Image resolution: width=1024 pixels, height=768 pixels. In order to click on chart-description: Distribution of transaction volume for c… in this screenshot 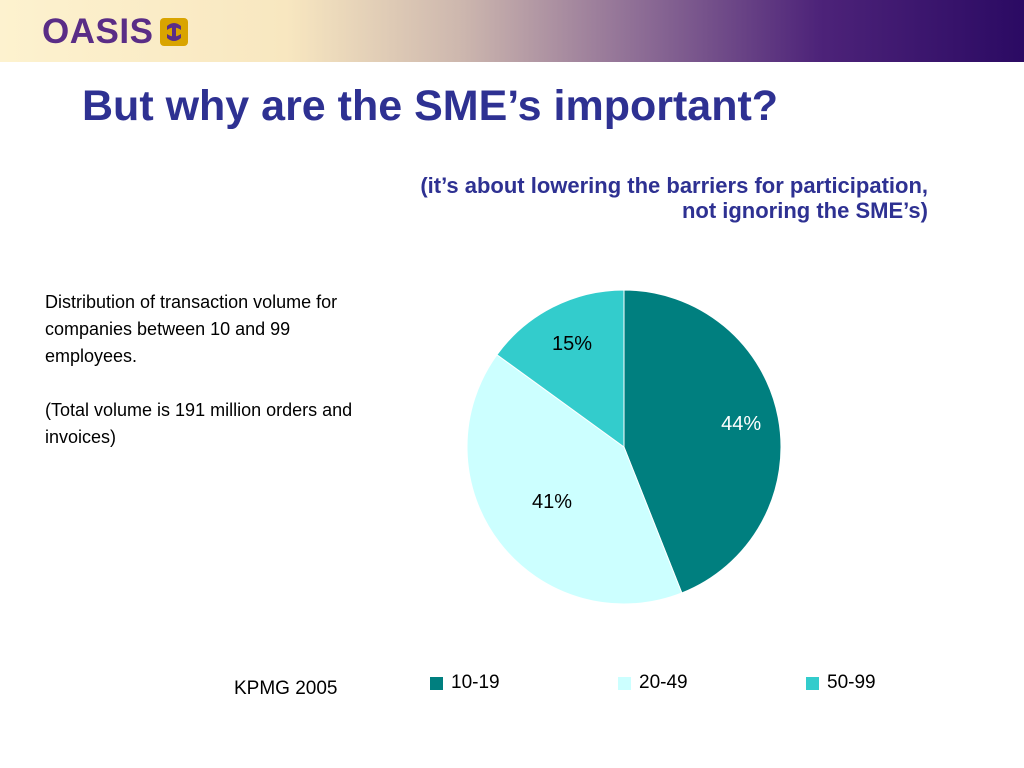, I will do `click(210, 383)`.